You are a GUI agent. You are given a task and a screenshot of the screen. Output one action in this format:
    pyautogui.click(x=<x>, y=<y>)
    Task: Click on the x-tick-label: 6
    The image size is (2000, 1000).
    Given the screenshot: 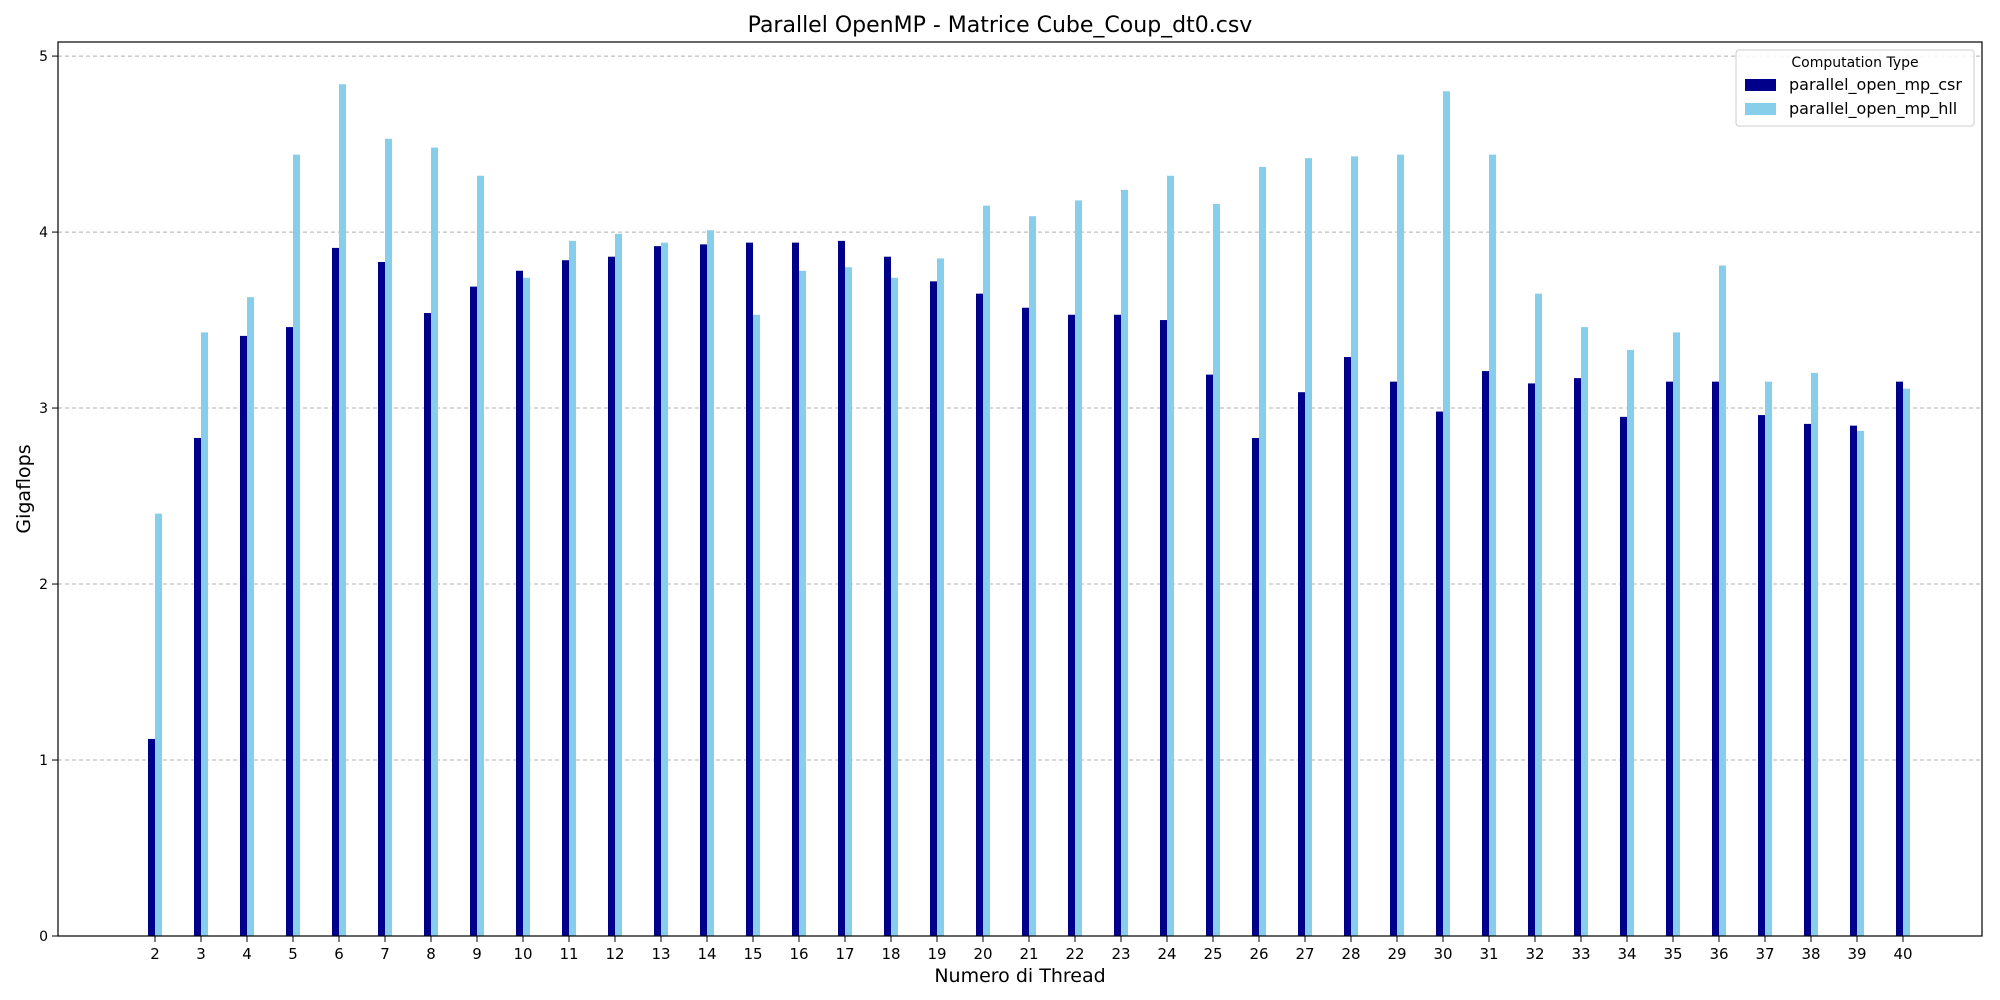 What is the action you would take?
    pyautogui.click(x=339, y=954)
    